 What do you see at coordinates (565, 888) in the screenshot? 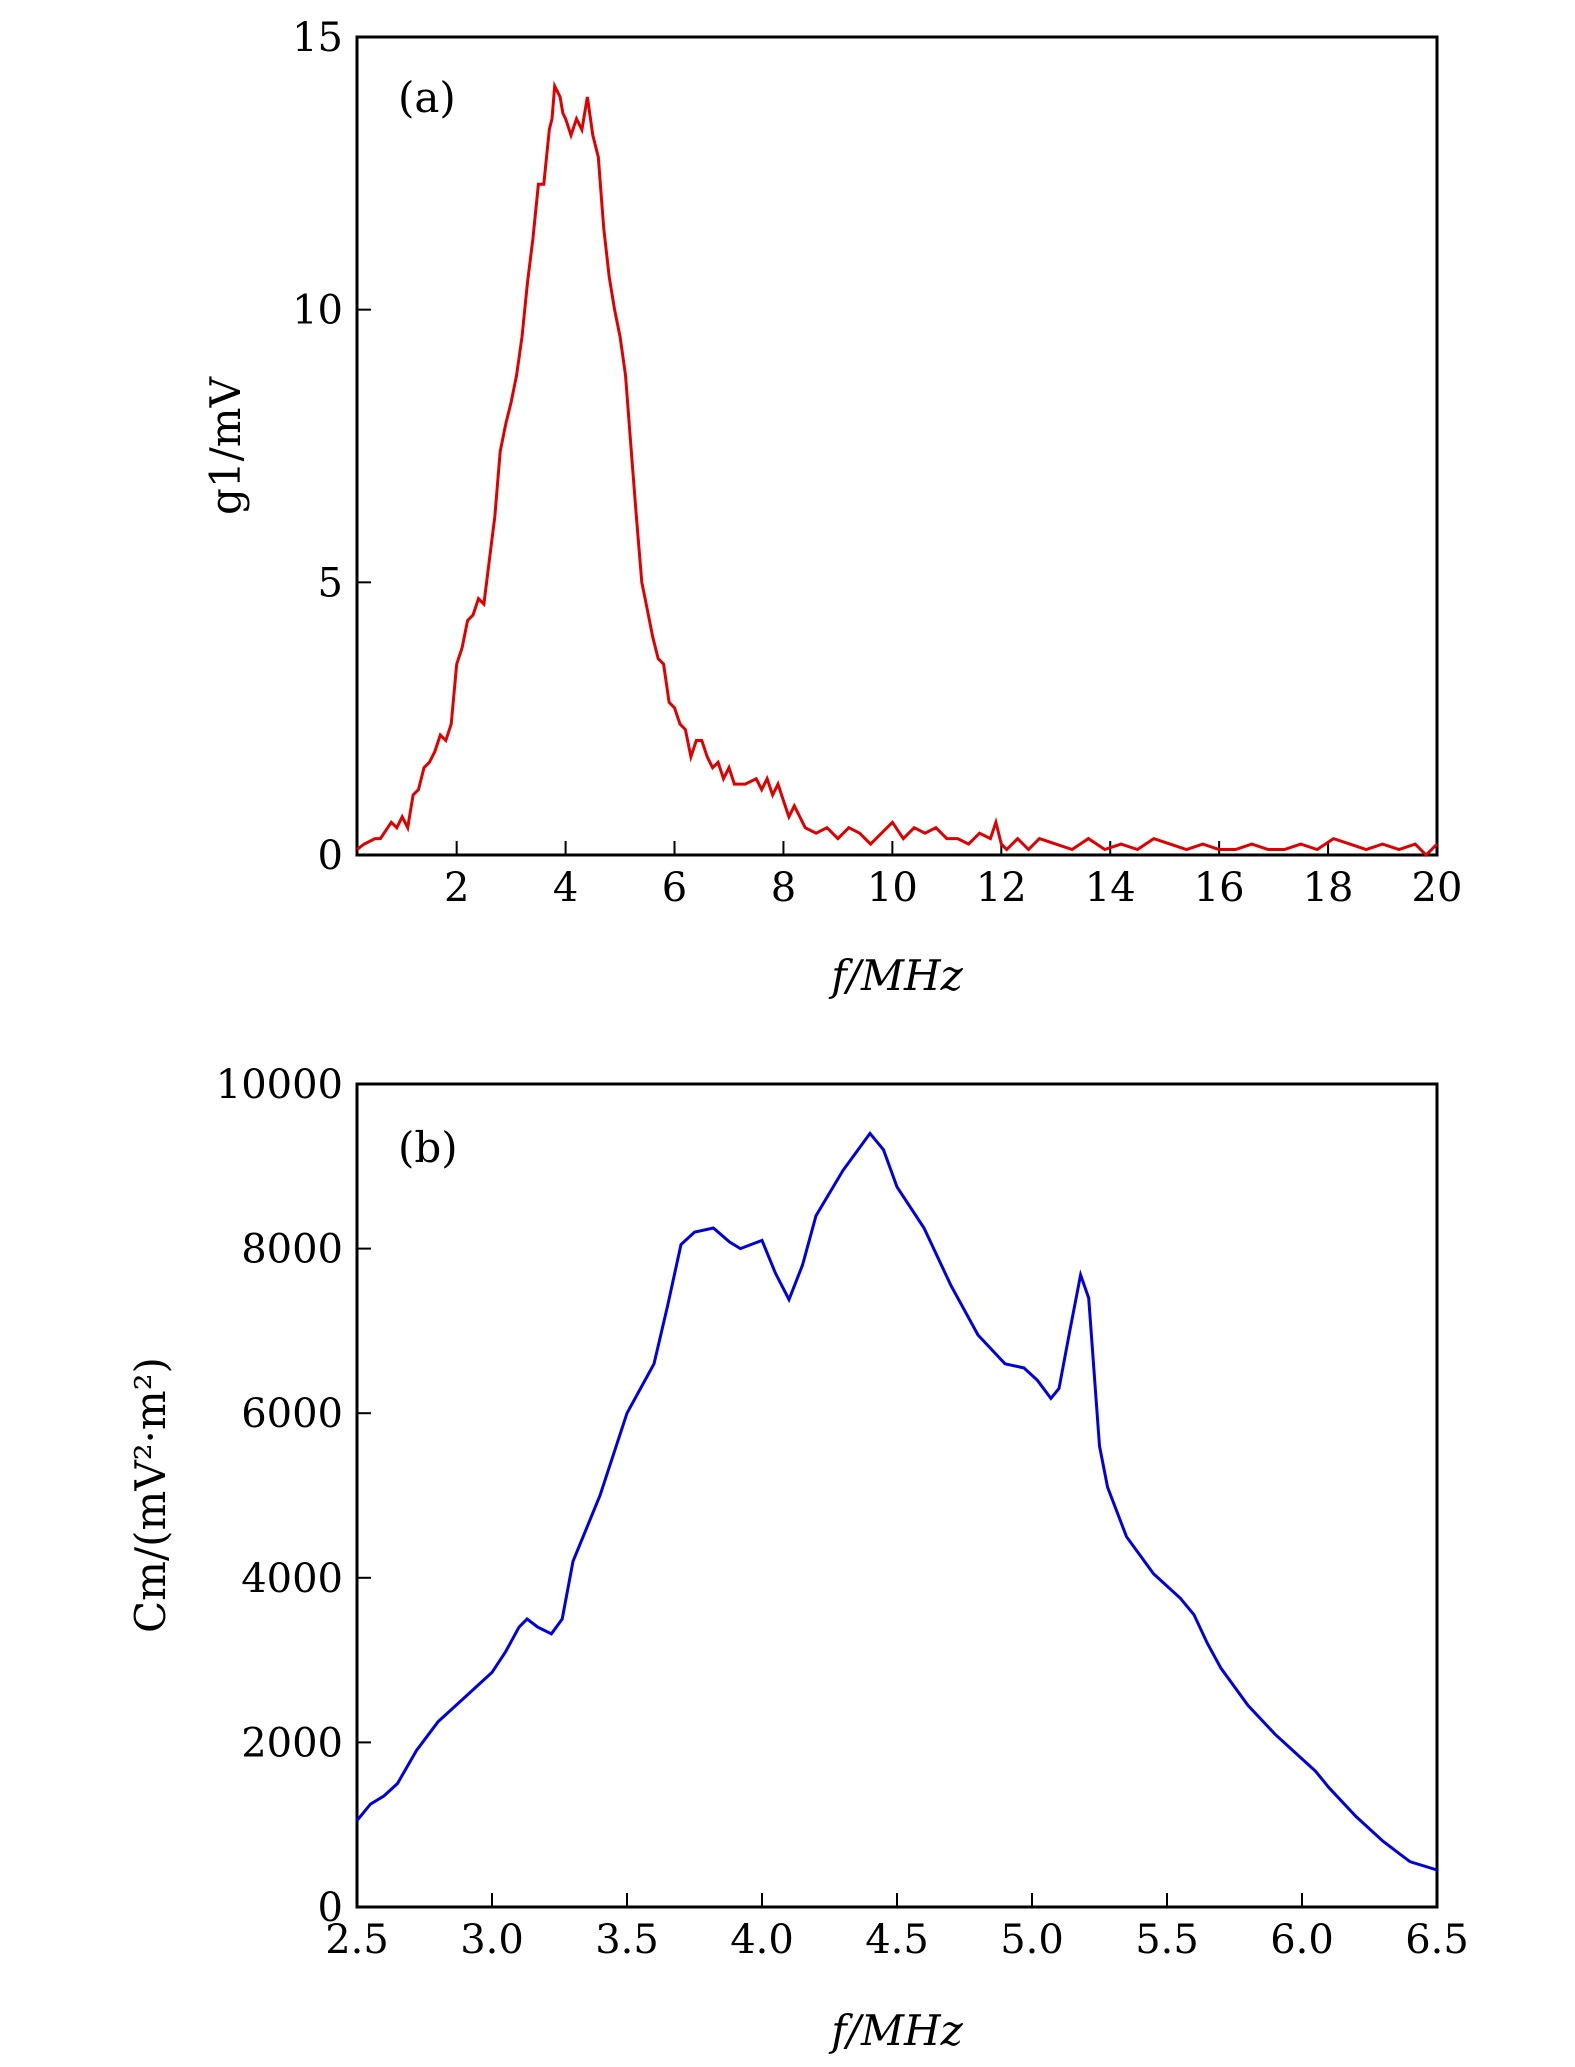
I see `x-tick-label: 4` at bounding box center [565, 888].